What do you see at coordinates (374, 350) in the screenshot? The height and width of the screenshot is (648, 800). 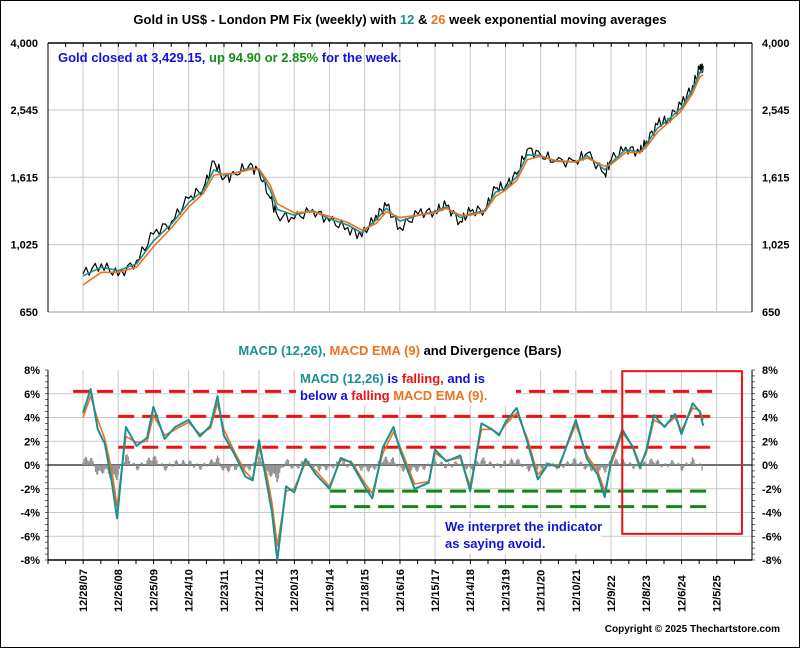 I see `title-part: MACD EMA (9)` at bounding box center [374, 350].